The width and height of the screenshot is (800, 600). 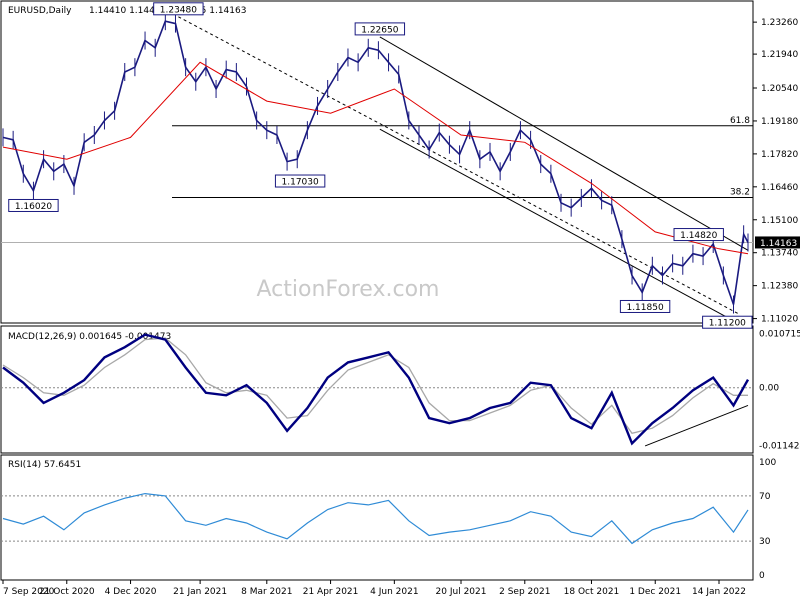 I want to click on price-annotation-label: 1.11850, so click(x=644, y=308).